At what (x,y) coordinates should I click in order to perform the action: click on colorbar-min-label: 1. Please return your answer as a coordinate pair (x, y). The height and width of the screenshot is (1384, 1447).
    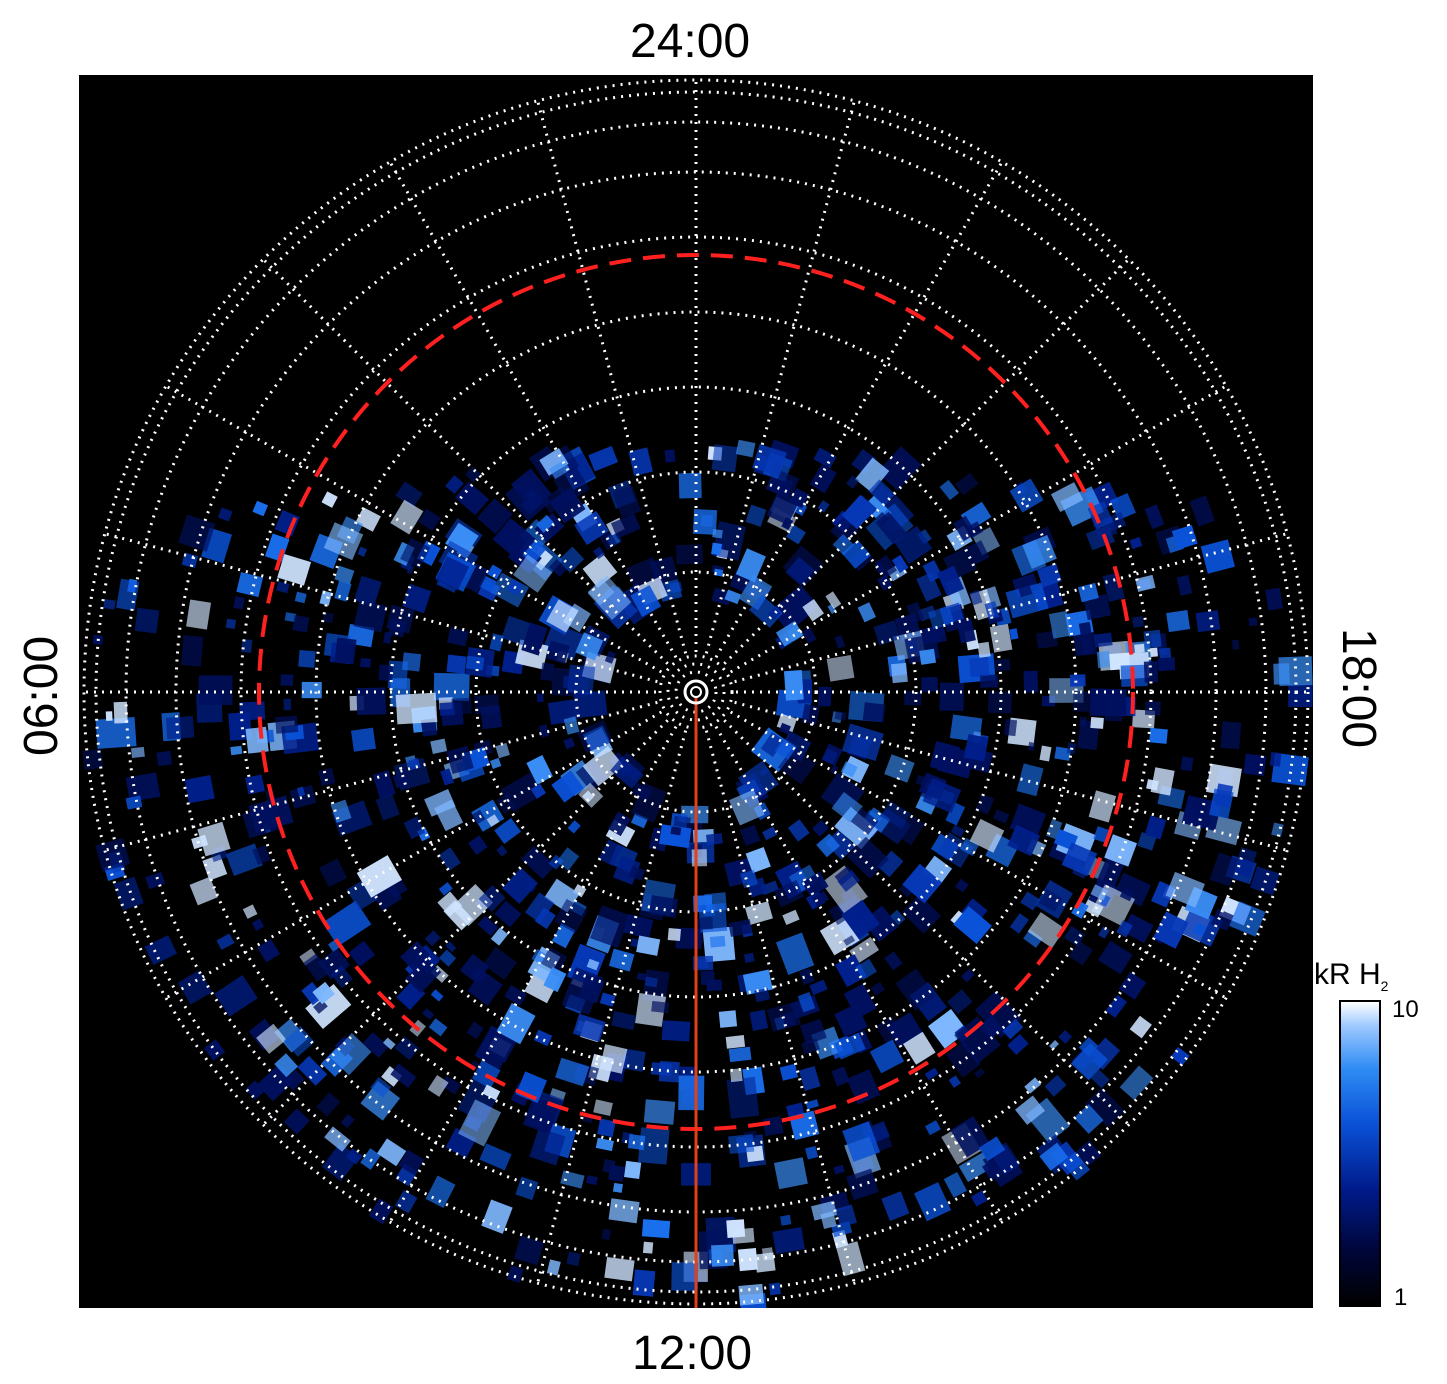
    Looking at the image, I should click on (1401, 1297).